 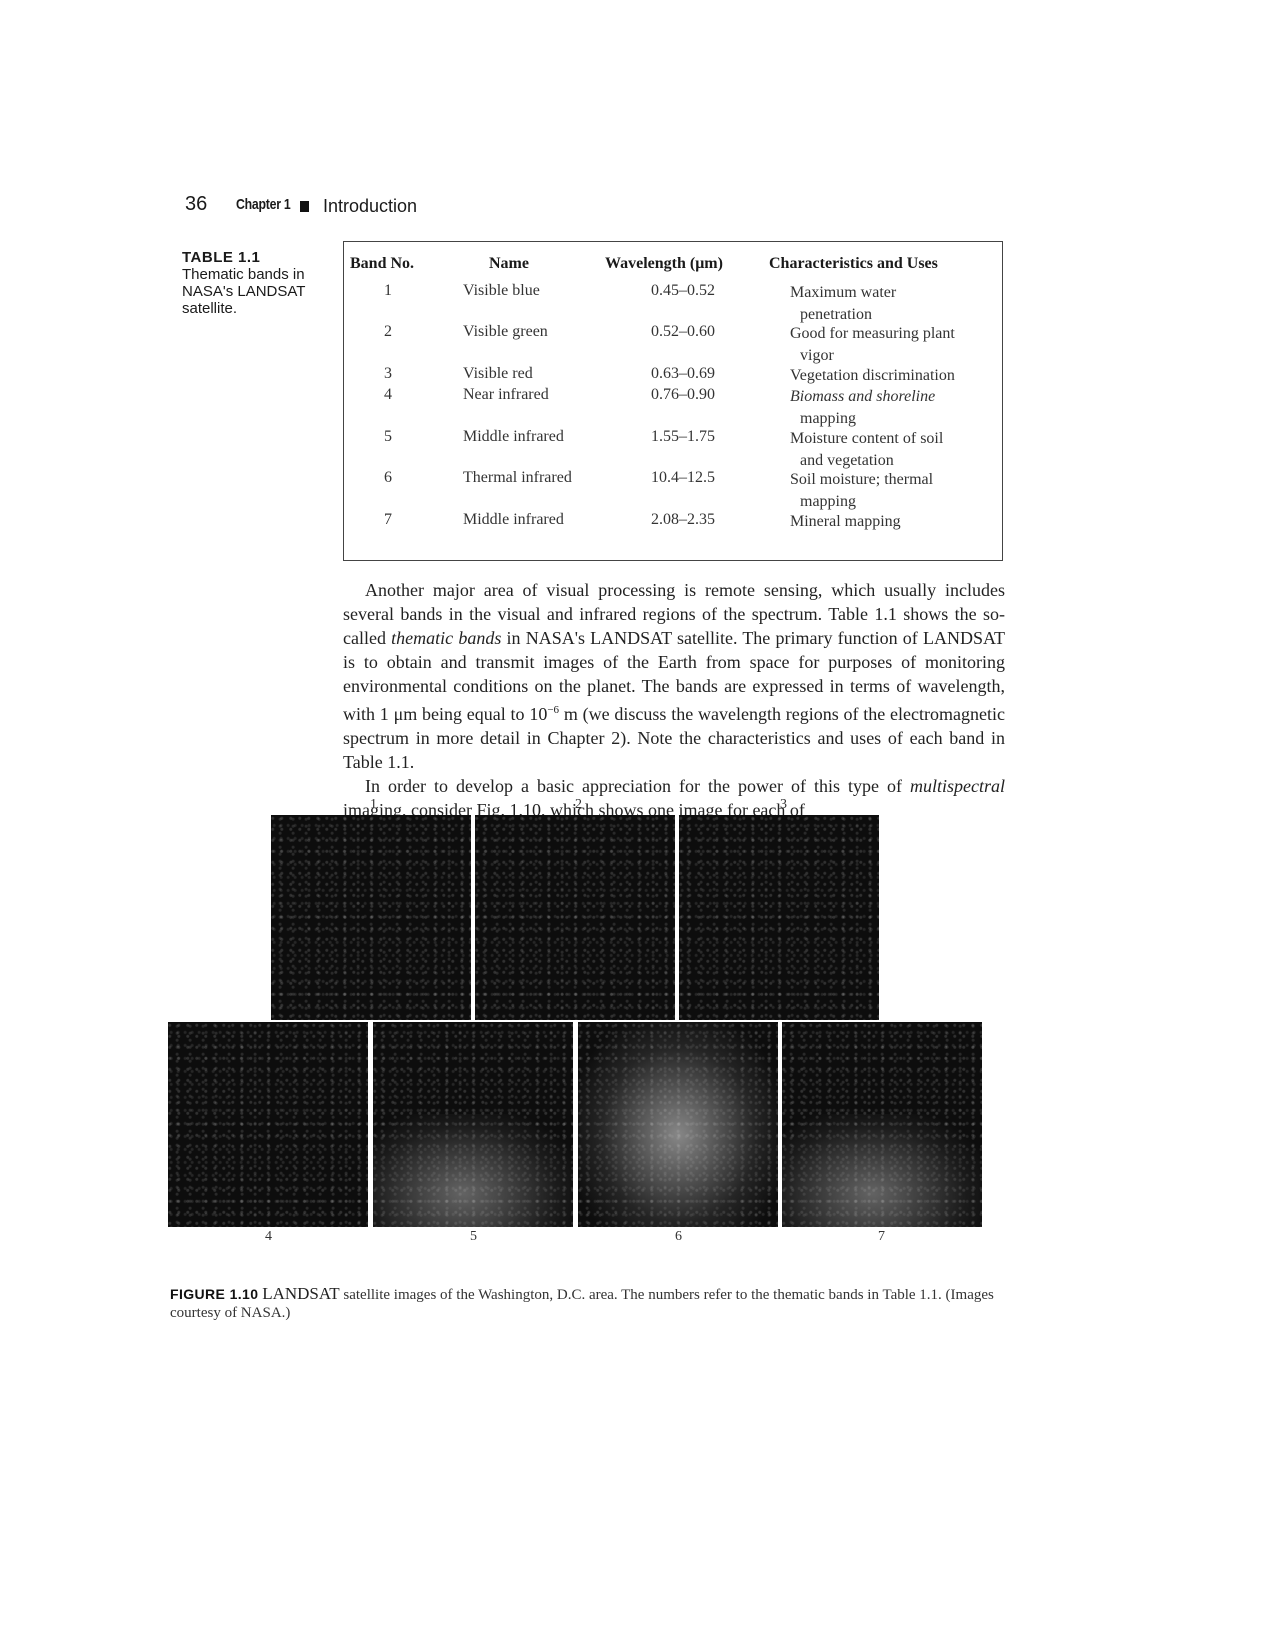 What do you see at coordinates (221, 257) in the screenshot?
I see `table-number: TABLE 1.1` at bounding box center [221, 257].